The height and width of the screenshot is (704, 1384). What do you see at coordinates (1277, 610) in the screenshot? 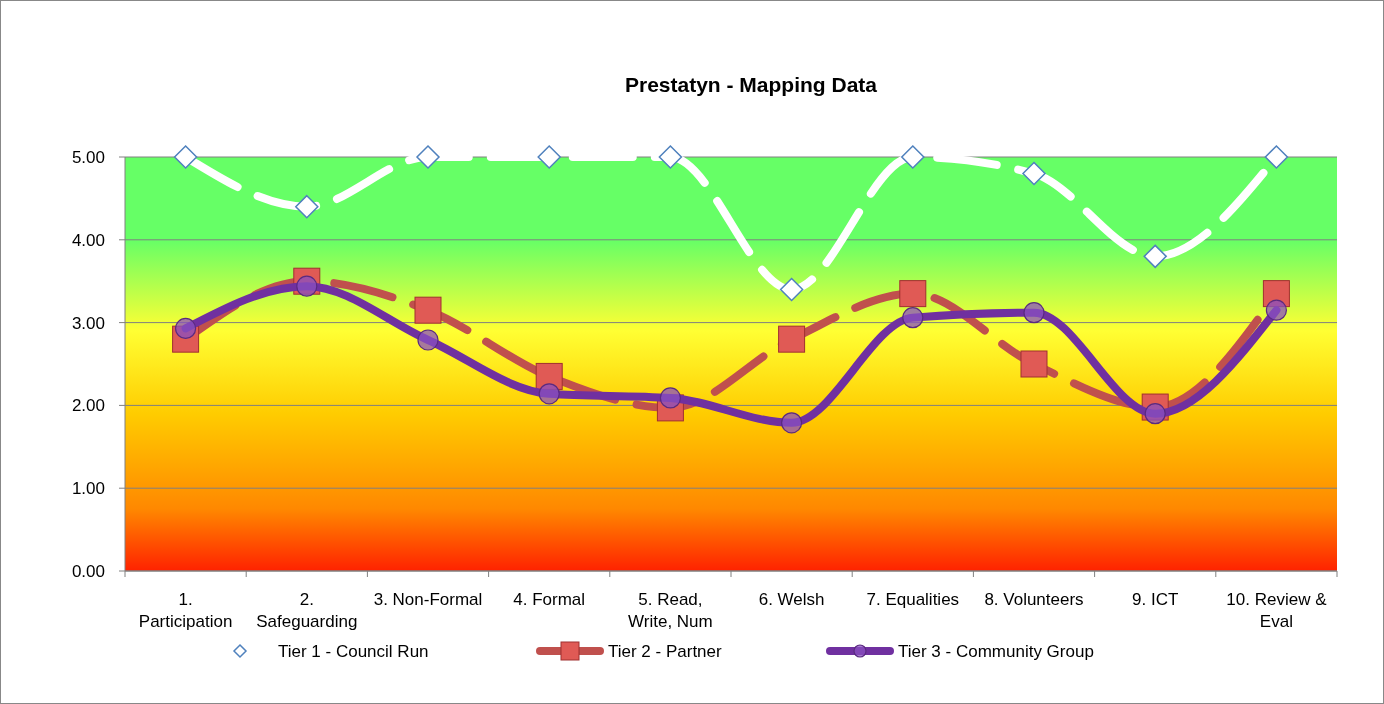
I see `x-tick-label: 10. Review & Eval` at bounding box center [1277, 610].